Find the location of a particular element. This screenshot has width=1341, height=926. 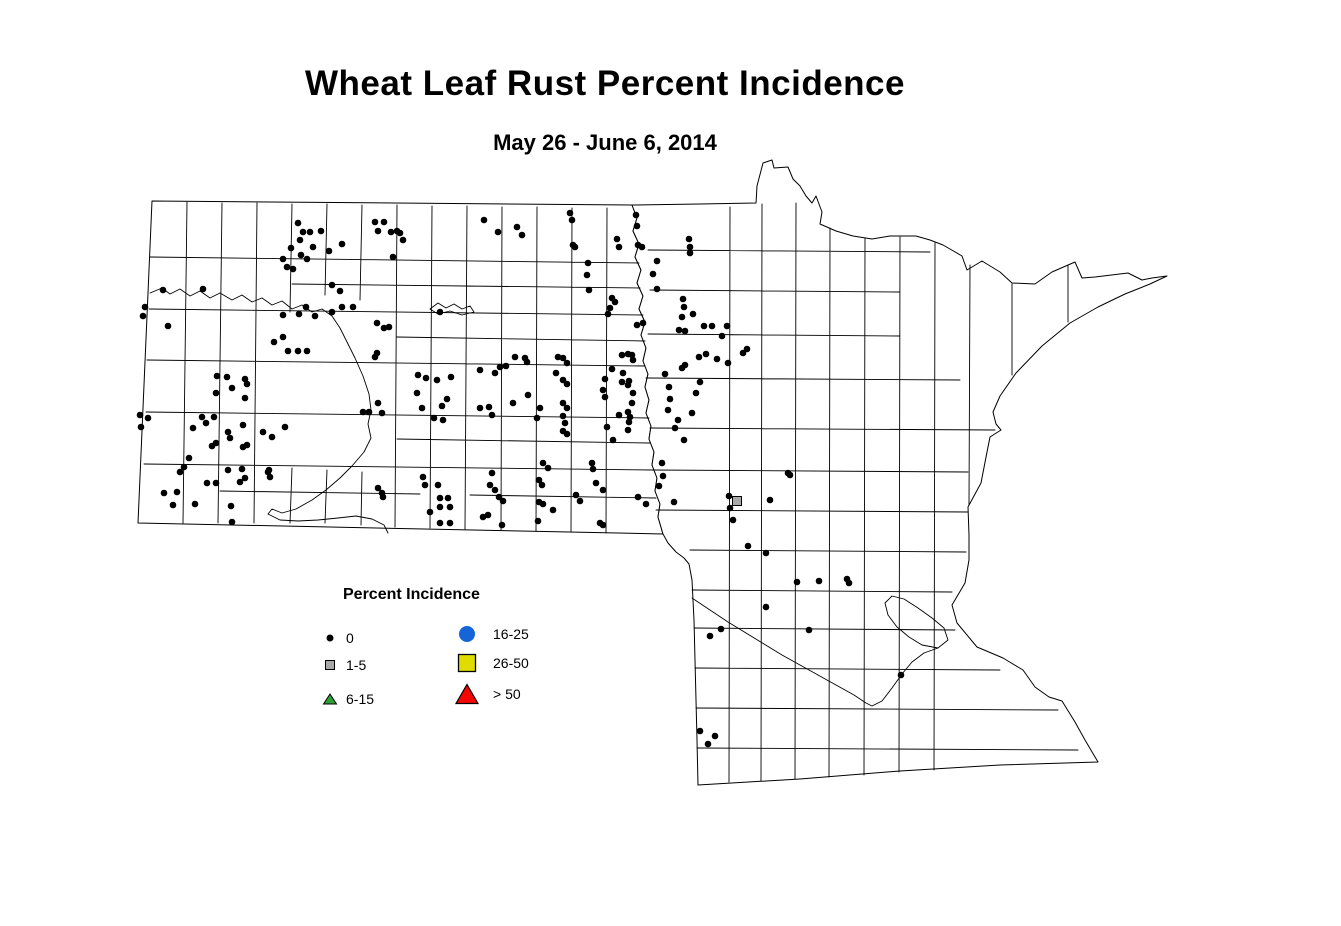

page-title: Wheat Leaf Rust Percent Incidence is located at coordinates (605, 83).